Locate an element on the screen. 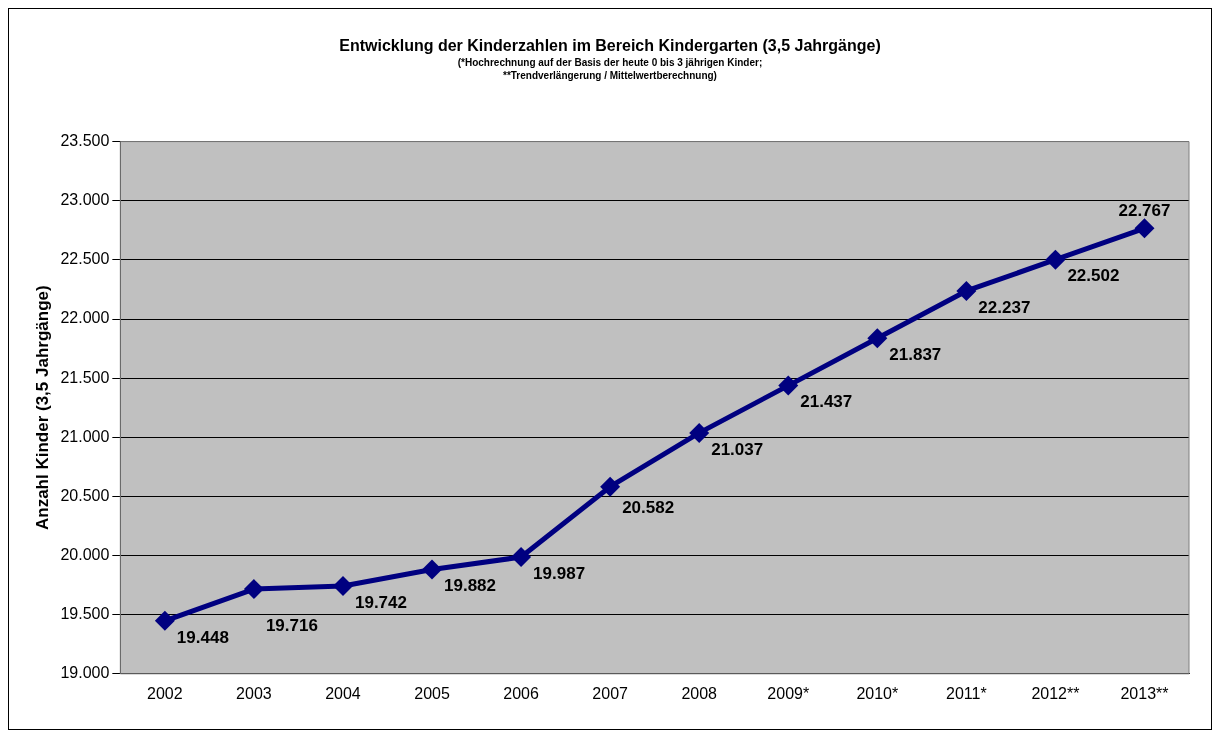  y-tick-label: 20.500 is located at coordinates (85, 495).